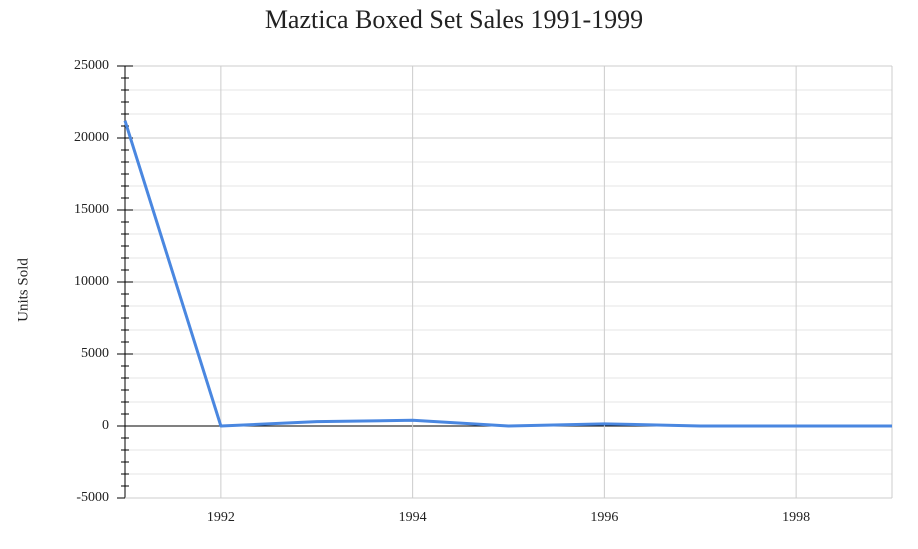  What do you see at coordinates (413, 517) in the screenshot?
I see `x-tick-label: 1994` at bounding box center [413, 517].